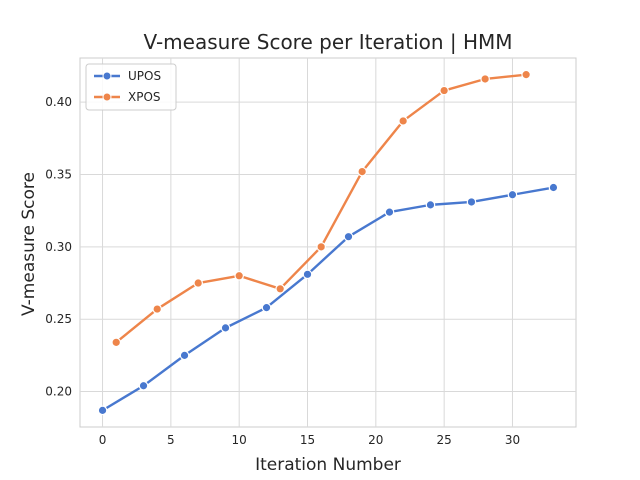  Describe the element at coordinates (58, 174) in the screenshot. I see `y-tick-label: 0.35` at that location.